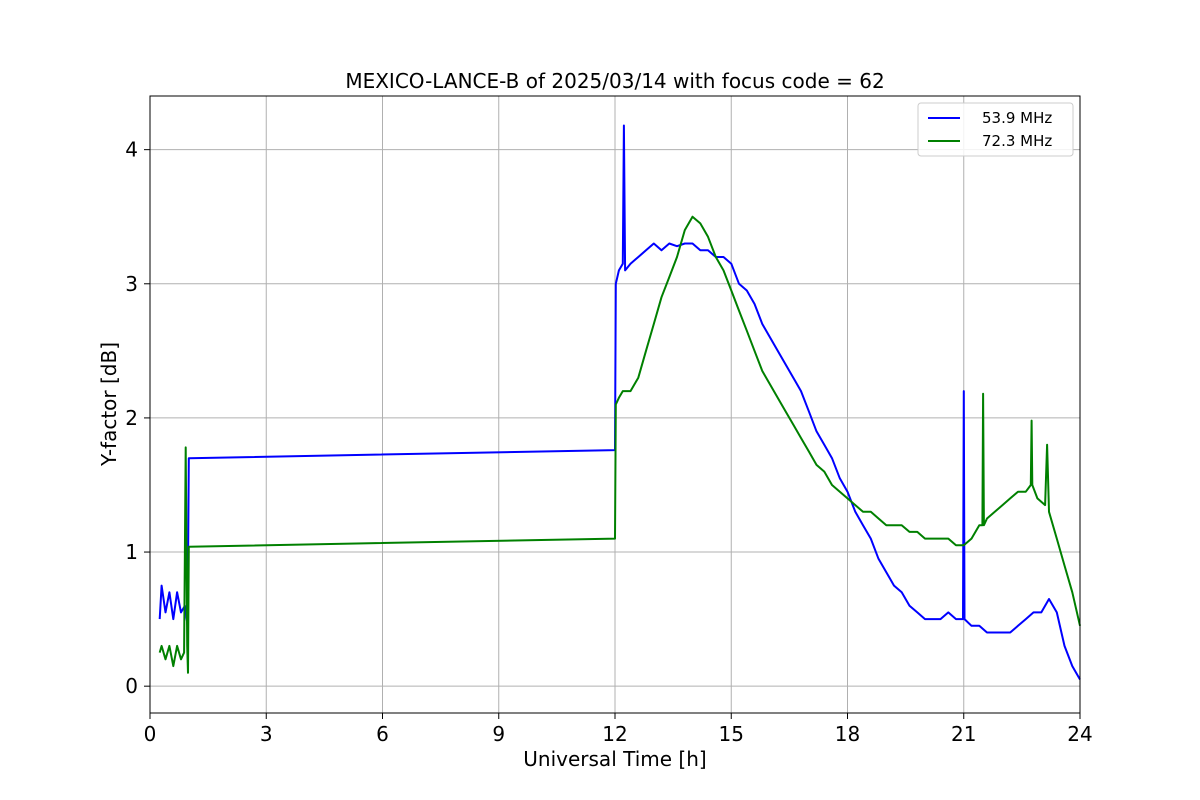 This screenshot has height=800, width=1200. Describe the element at coordinates (131, 418) in the screenshot. I see `y-tick-label: 2` at that location.